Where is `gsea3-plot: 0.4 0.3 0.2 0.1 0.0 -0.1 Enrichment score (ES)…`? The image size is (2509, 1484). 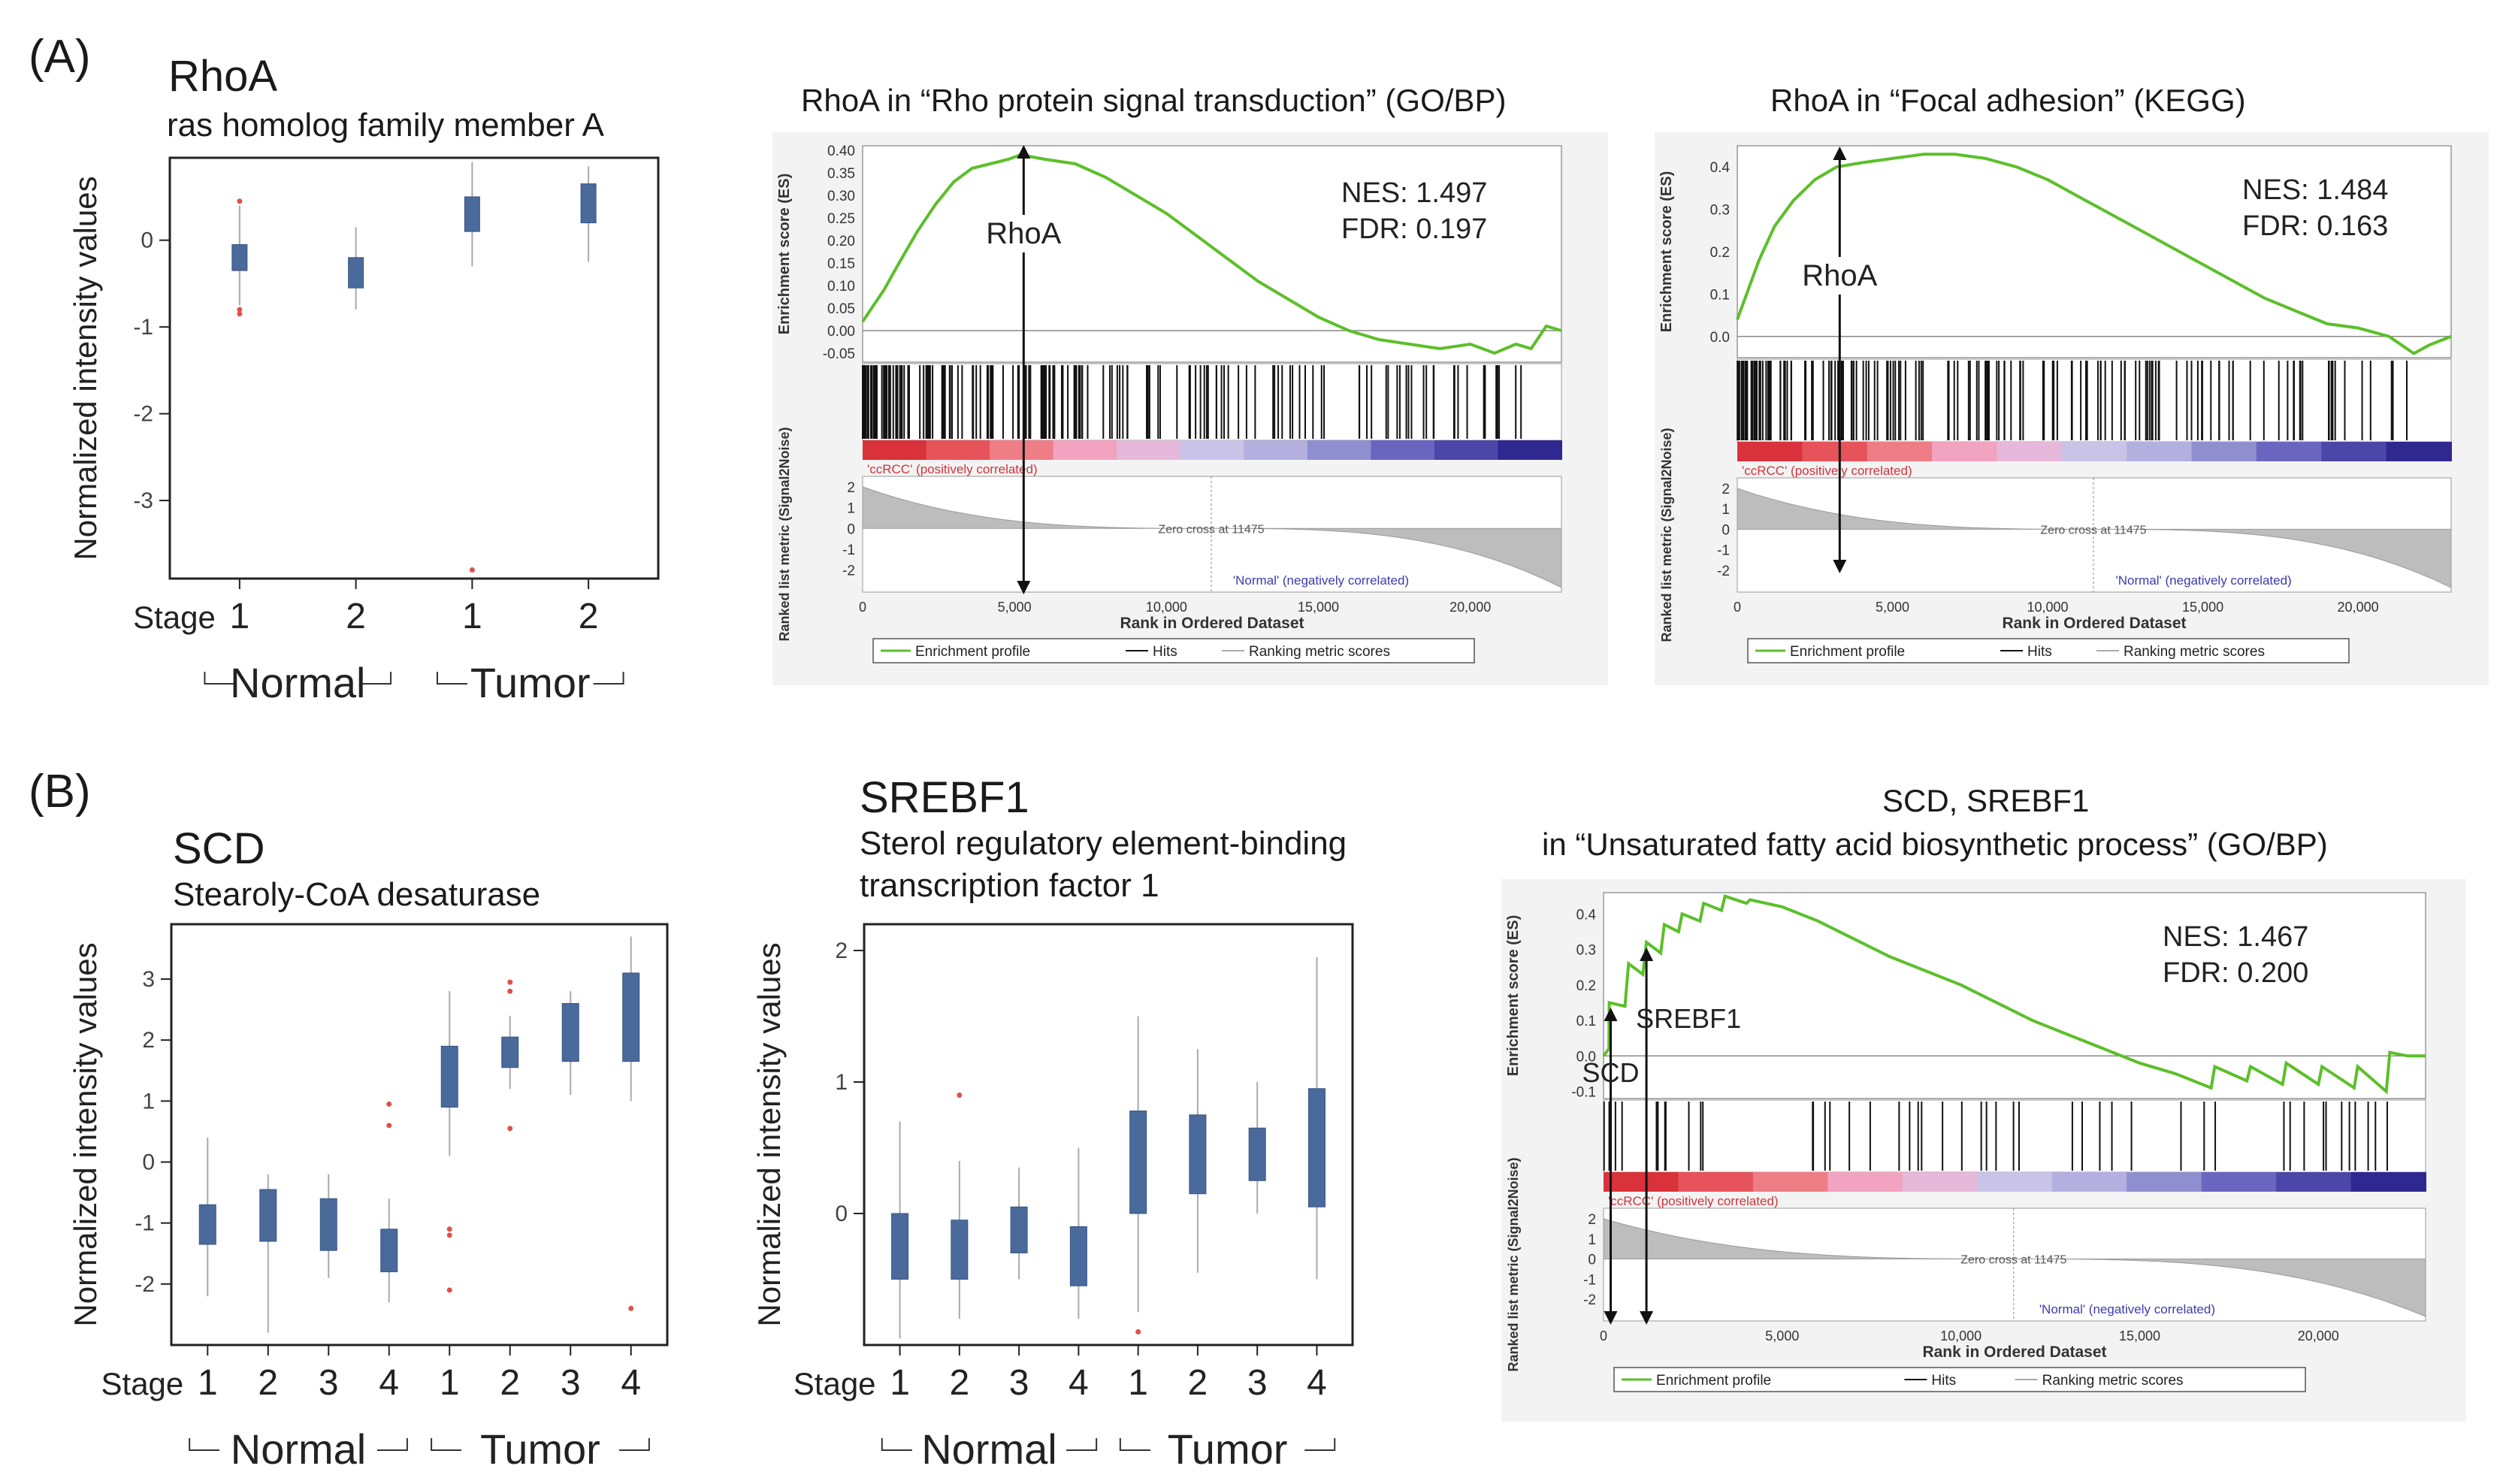 gsea3-plot: 0.4 0.3 0.2 0.1 0.0 -0.1 Enrichment score (ES)… is located at coordinates (1965, 1142).